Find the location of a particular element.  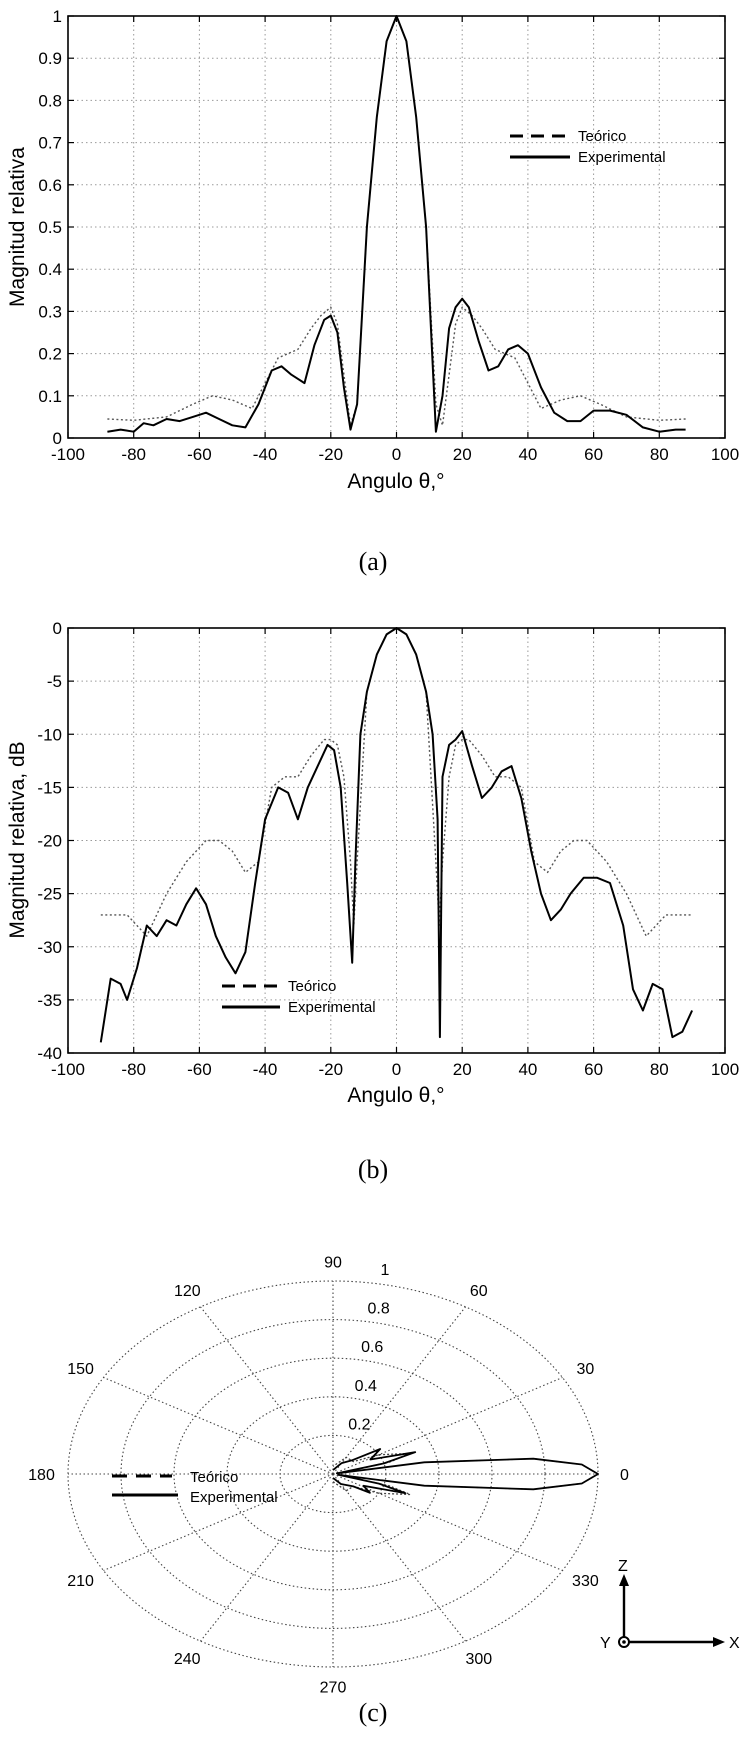

panel-a-ytick-label-4: 0.4 is located at coordinates (50, 269).